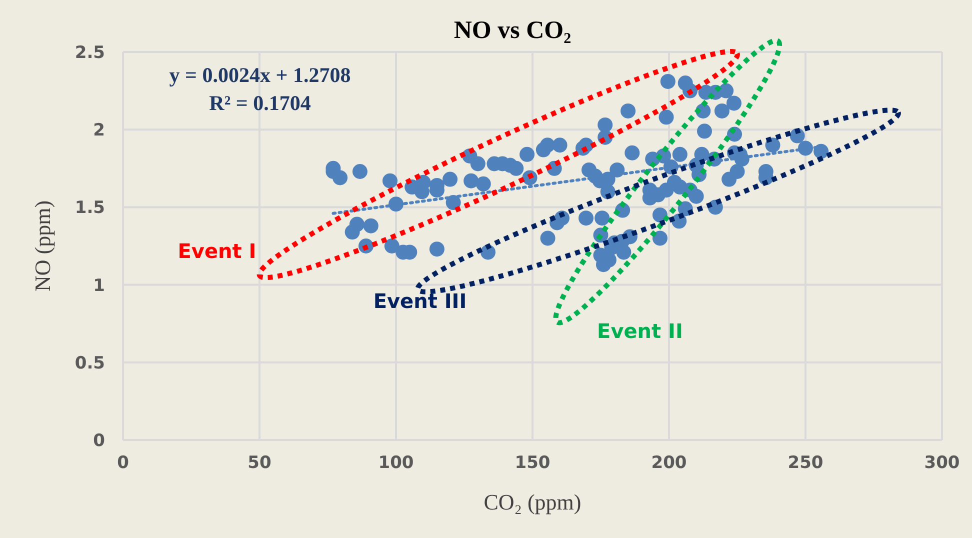 The width and height of the screenshot is (972, 538). What do you see at coordinates (99, 286) in the screenshot?
I see `y-tick-label: 1` at bounding box center [99, 286].